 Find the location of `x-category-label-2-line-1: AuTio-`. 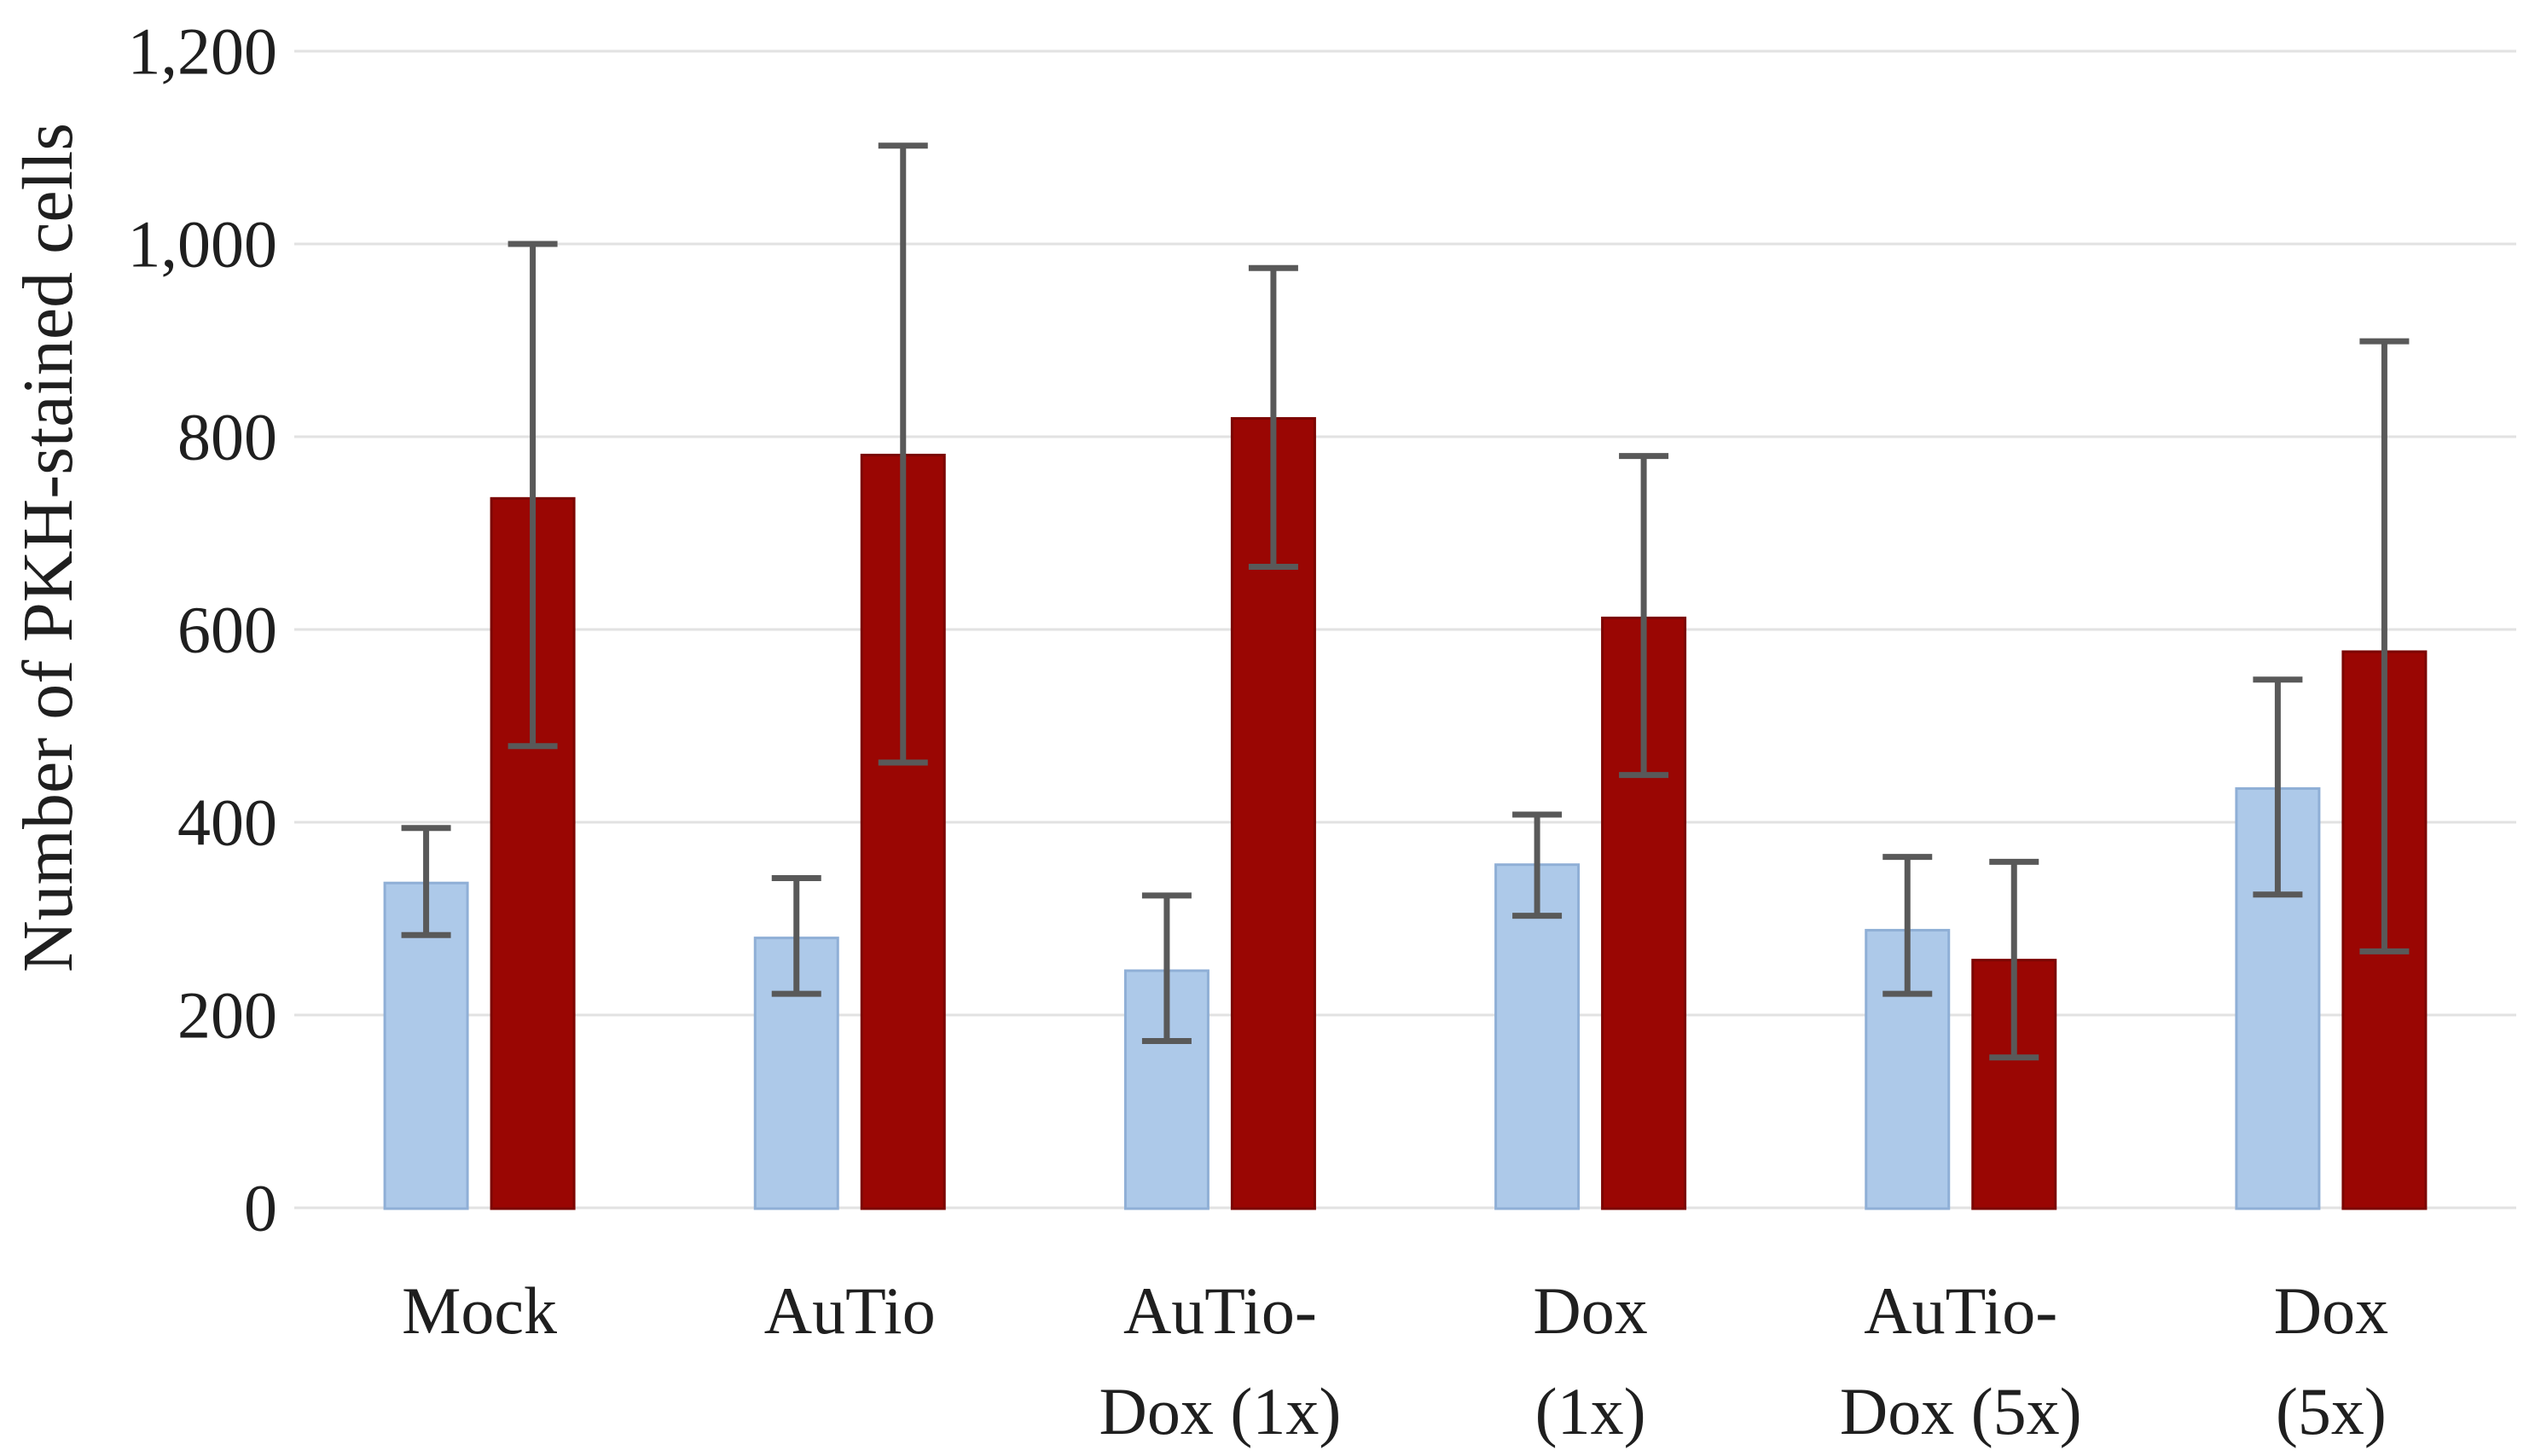

x-category-label-2-line-1: AuTio- is located at coordinates (1220, 1310).